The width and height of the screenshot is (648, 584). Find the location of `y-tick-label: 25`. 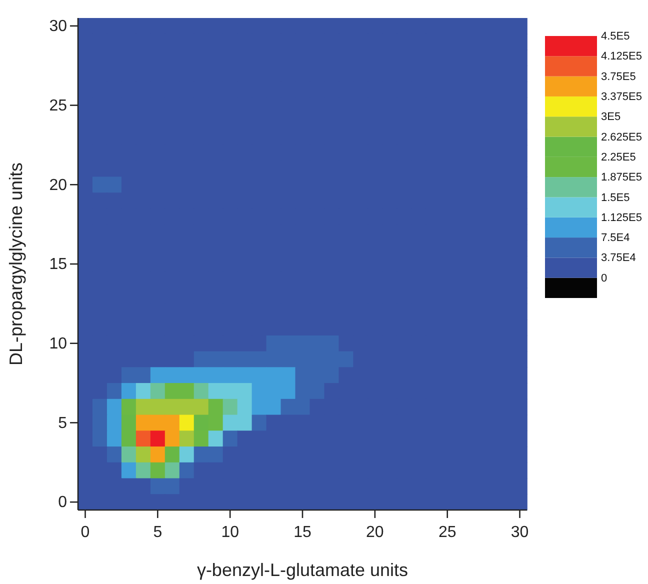

y-tick-label: 25 is located at coordinates (58, 105).